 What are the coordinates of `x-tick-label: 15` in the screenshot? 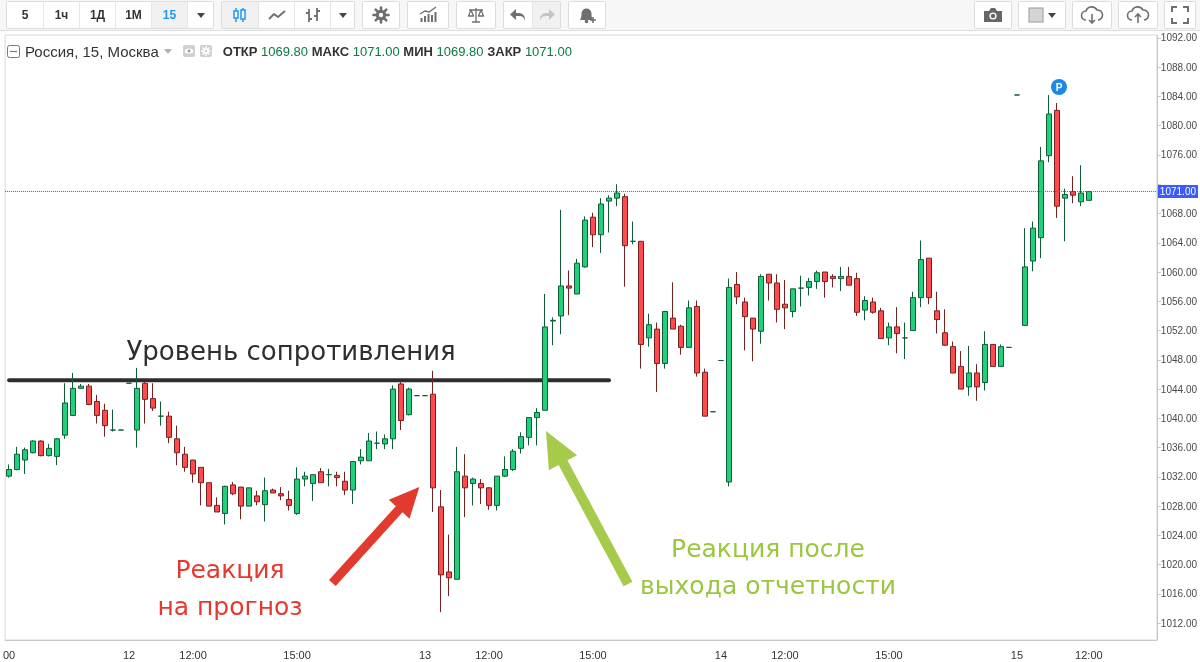 It's located at (1017, 654).